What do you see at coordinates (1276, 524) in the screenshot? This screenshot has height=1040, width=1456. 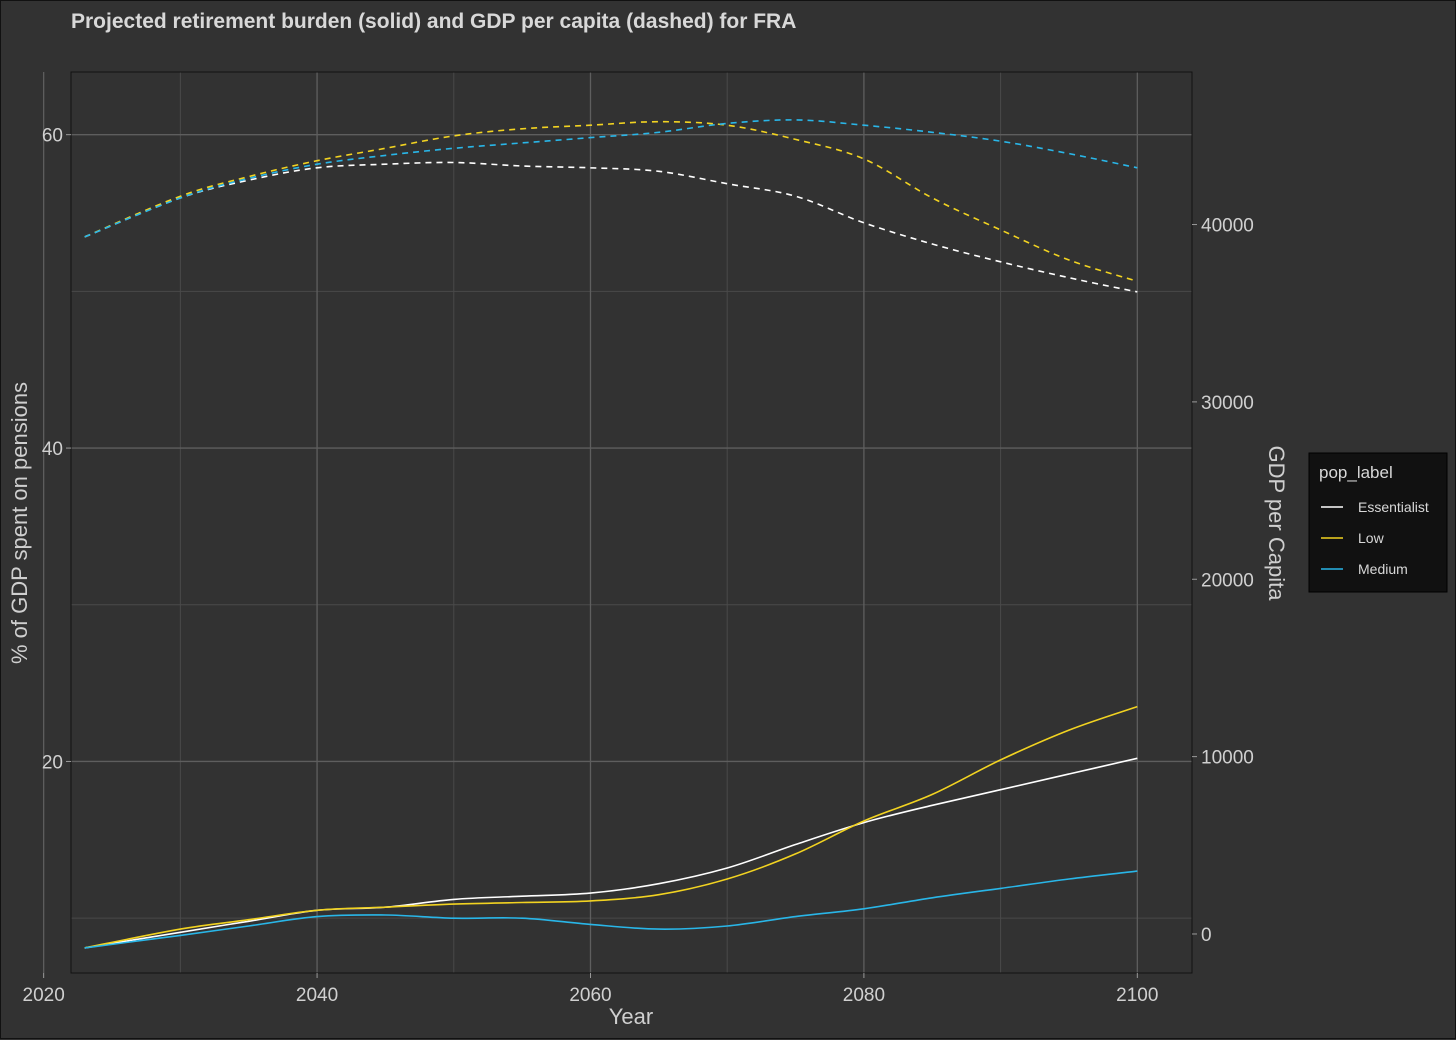 I see `y-right-axis-title: GDP per Capita` at bounding box center [1276, 524].